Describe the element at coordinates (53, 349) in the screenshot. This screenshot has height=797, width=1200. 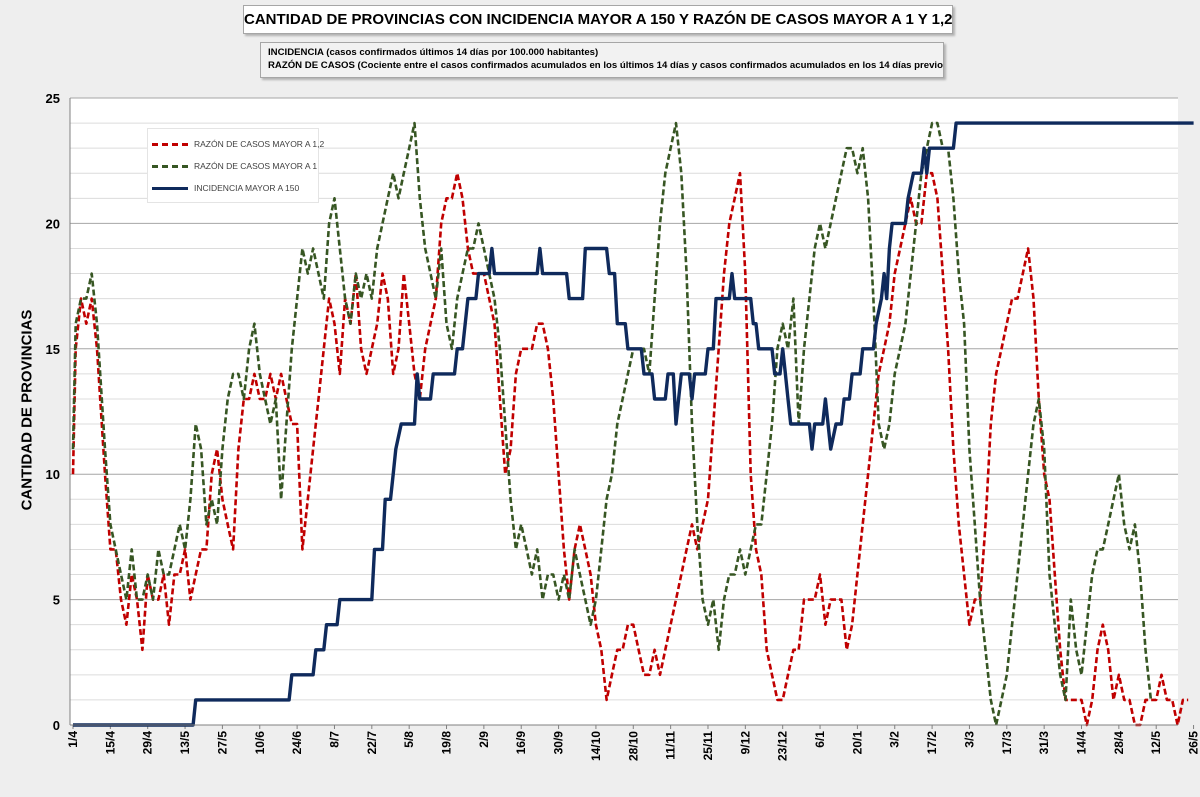
I see `y-tick-label: 15` at that location.